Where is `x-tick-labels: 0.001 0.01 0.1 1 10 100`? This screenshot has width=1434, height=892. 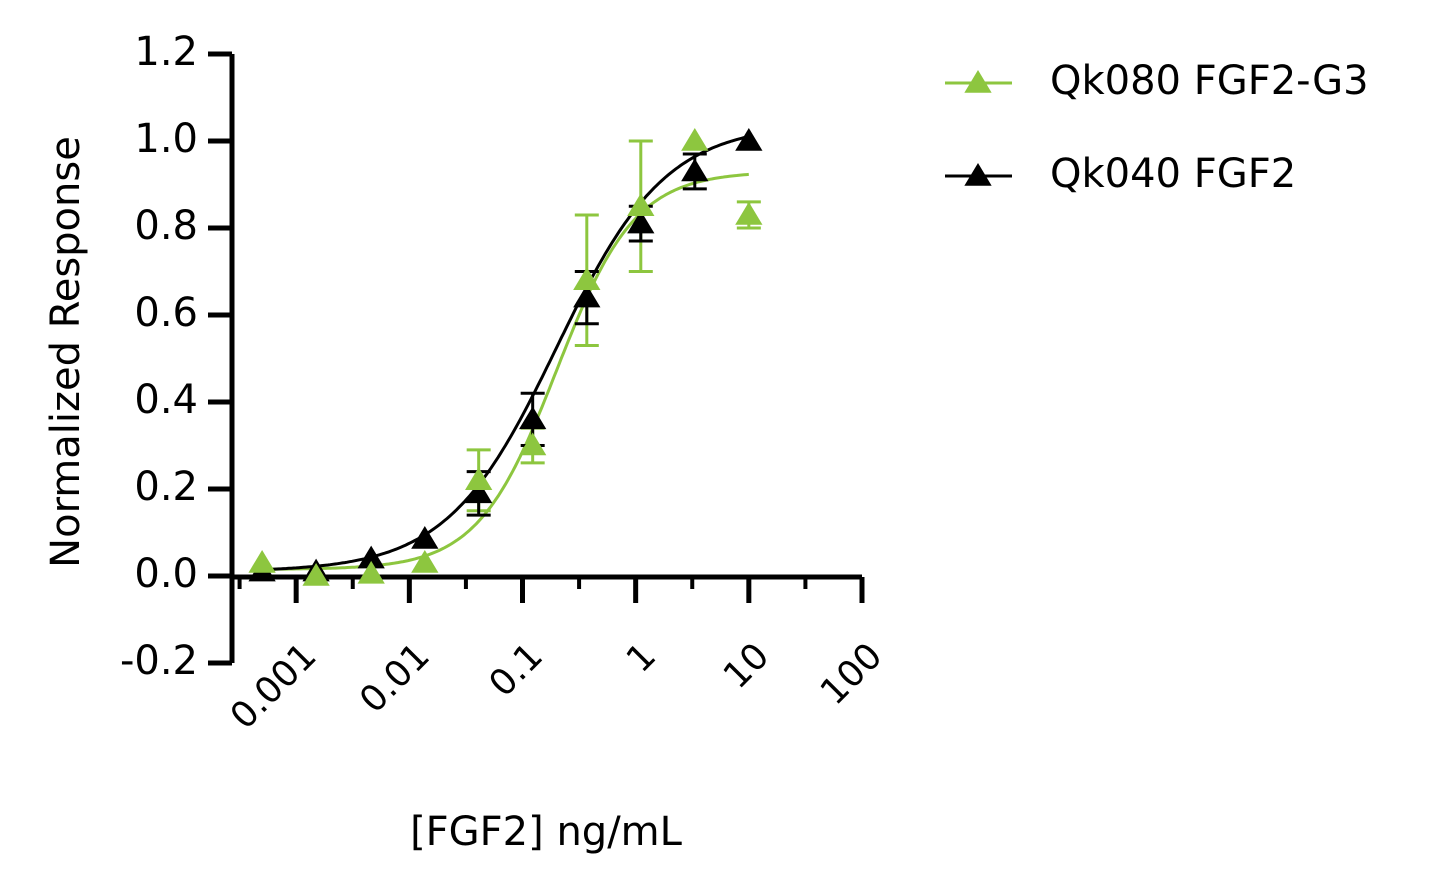
x-tick-labels: 0.001 0.01 0.1 1 10 100 is located at coordinates (557, 686).